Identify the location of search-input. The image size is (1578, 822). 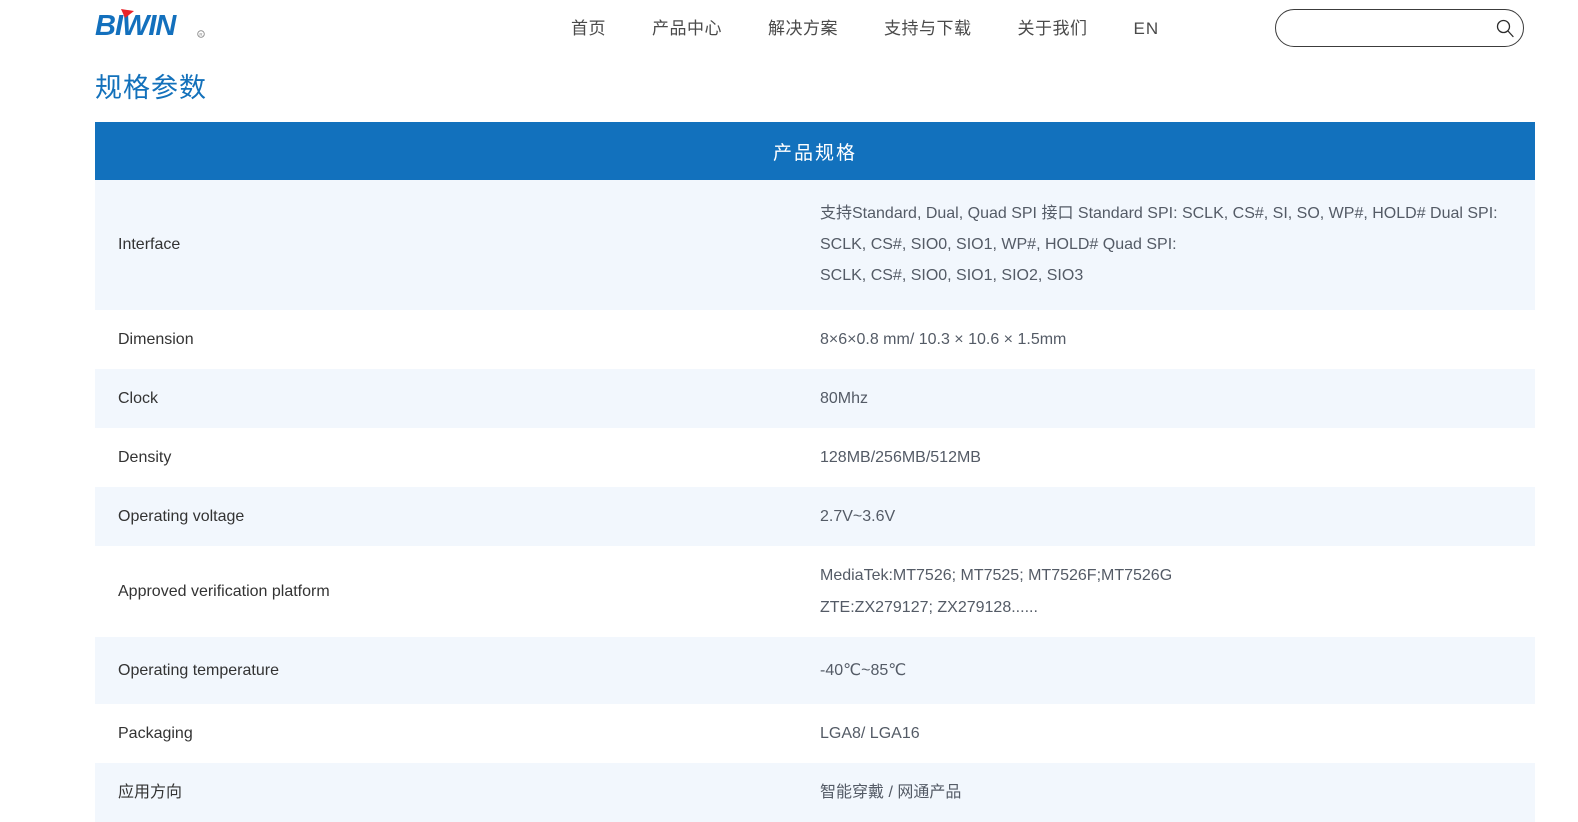
(1382, 28).